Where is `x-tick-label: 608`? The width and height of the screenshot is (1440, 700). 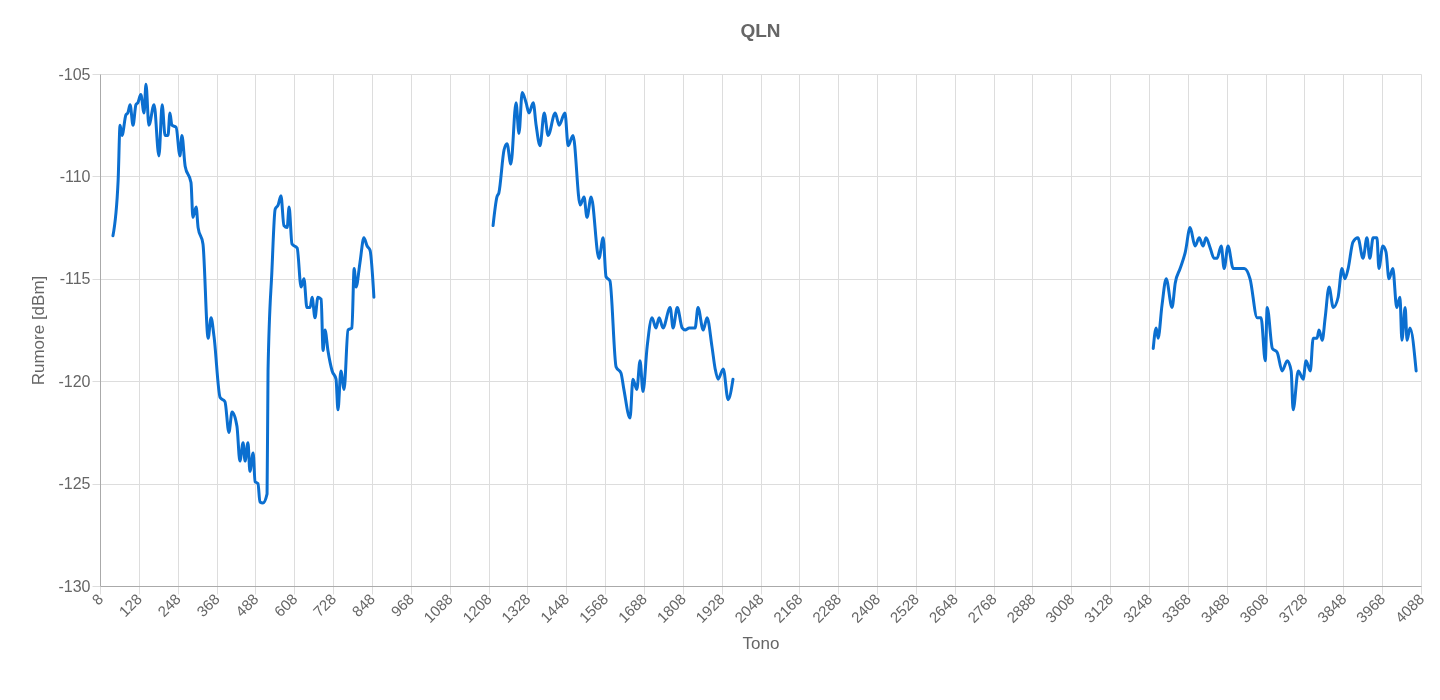 x-tick-label: 608 is located at coordinates (285, 605).